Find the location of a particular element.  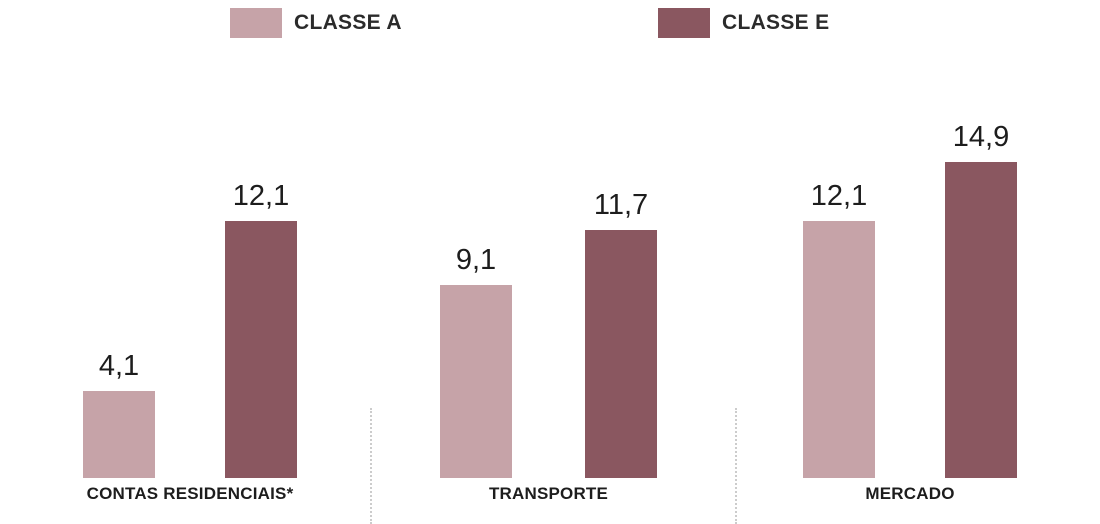

legend-item: CLASSE A is located at coordinates (316, 23).